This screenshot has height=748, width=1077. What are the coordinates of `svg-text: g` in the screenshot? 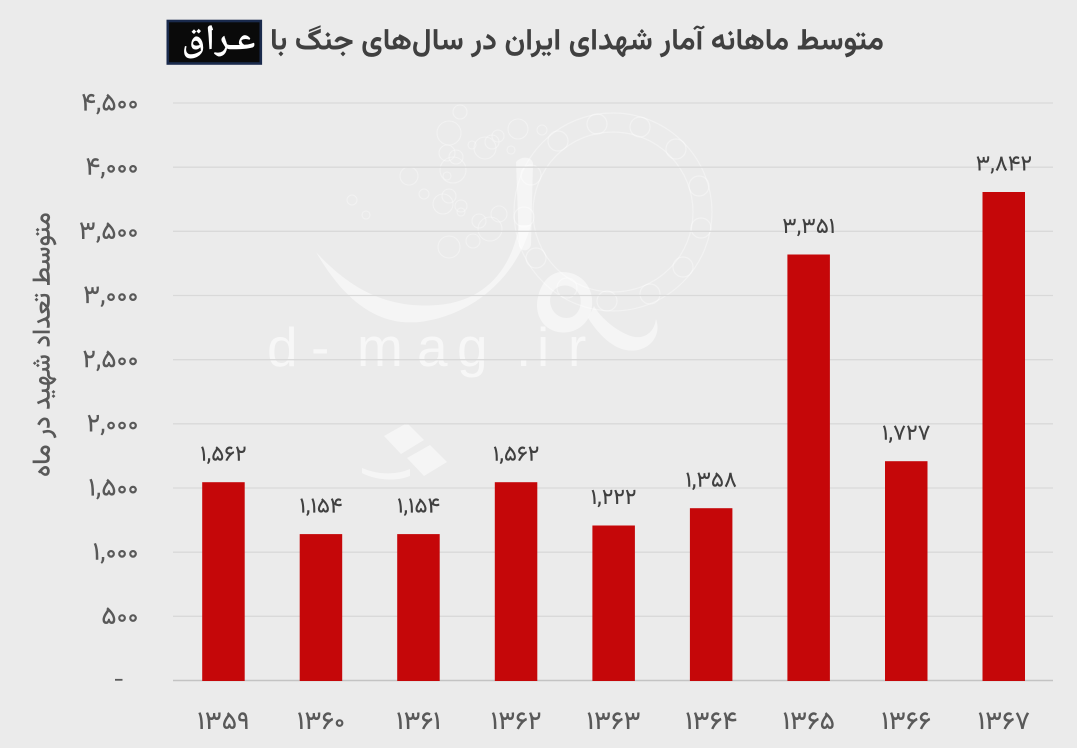 It's located at (472, 347).